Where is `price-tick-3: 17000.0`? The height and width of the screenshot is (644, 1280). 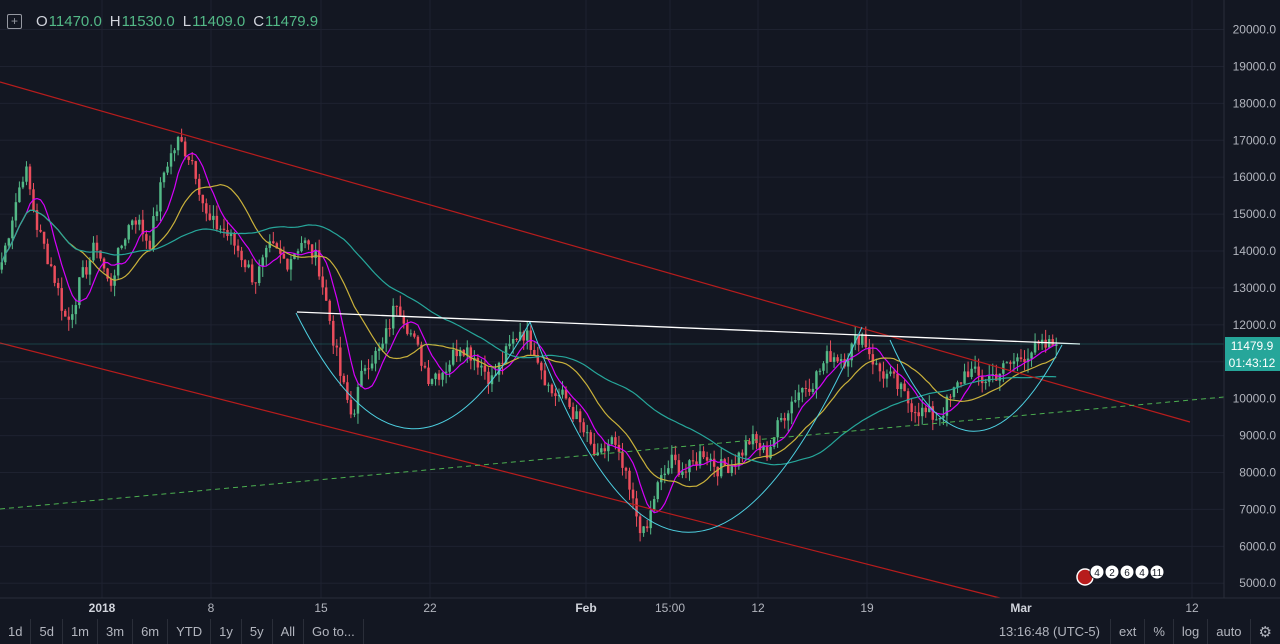
price-tick-3: 17000.0 is located at coordinates (1255, 140).